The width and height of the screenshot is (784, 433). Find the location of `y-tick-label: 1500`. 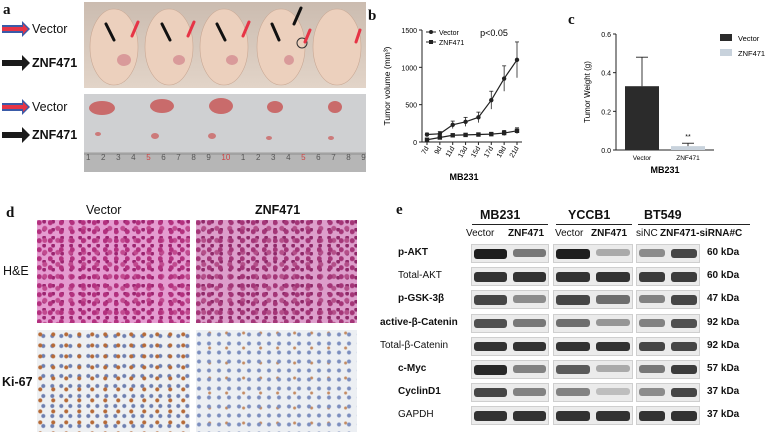

y-tick-label: 1500 is located at coordinates (409, 31).